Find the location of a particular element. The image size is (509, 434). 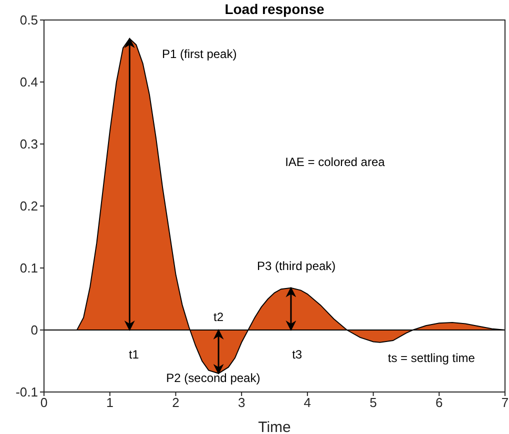

x-tick-label: 5 is located at coordinates (373, 402).